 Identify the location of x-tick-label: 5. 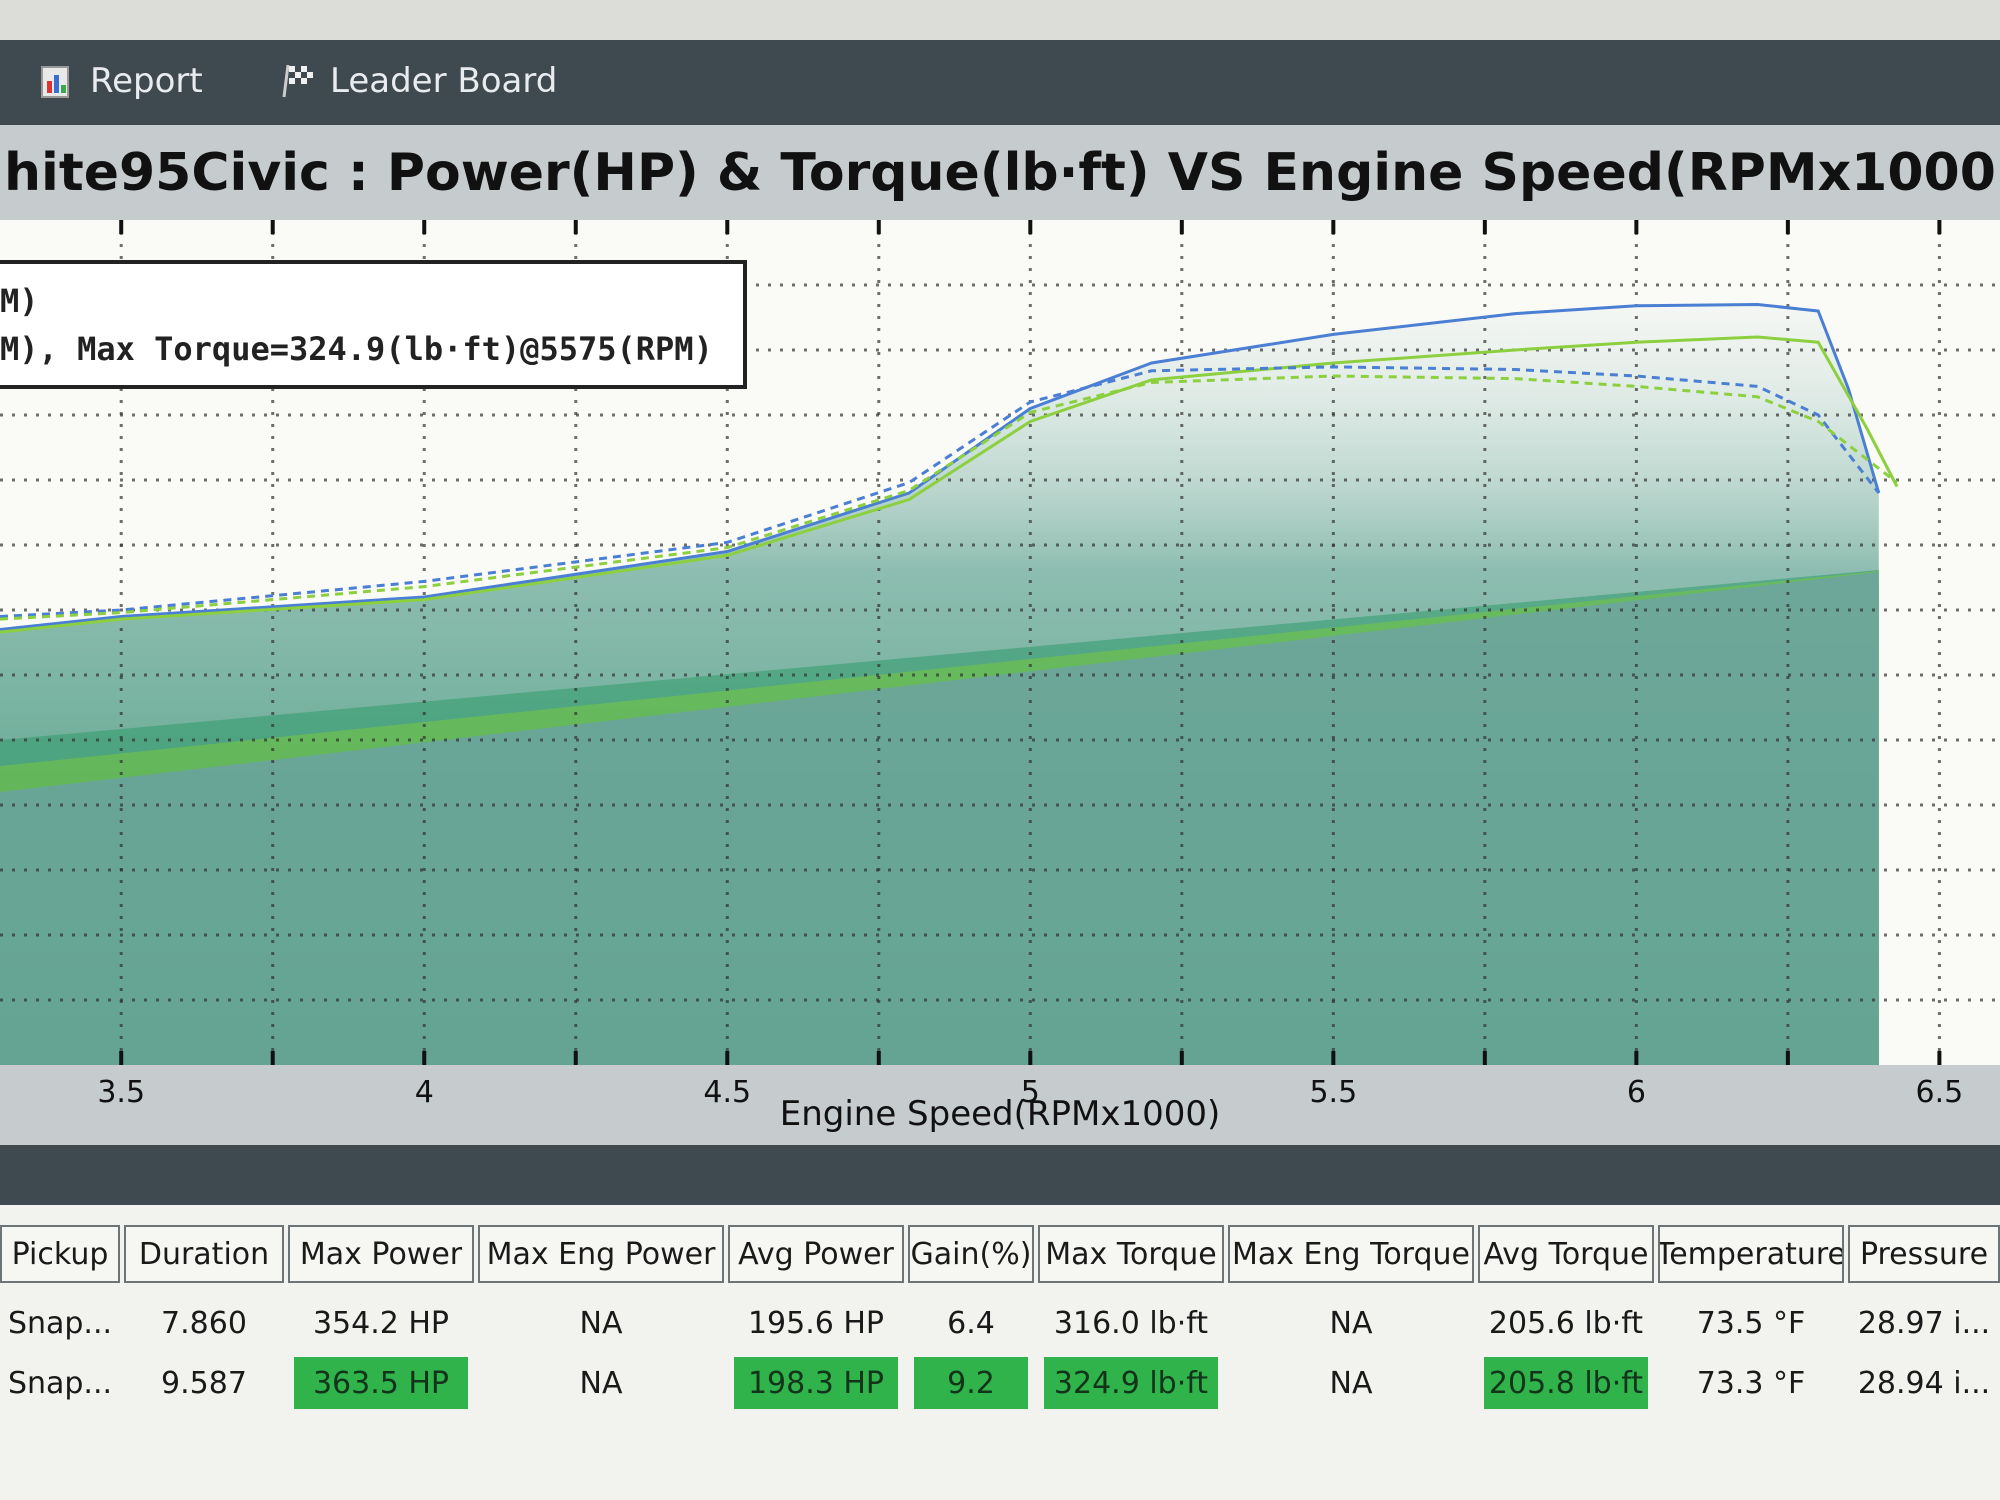
(1030, 1092).